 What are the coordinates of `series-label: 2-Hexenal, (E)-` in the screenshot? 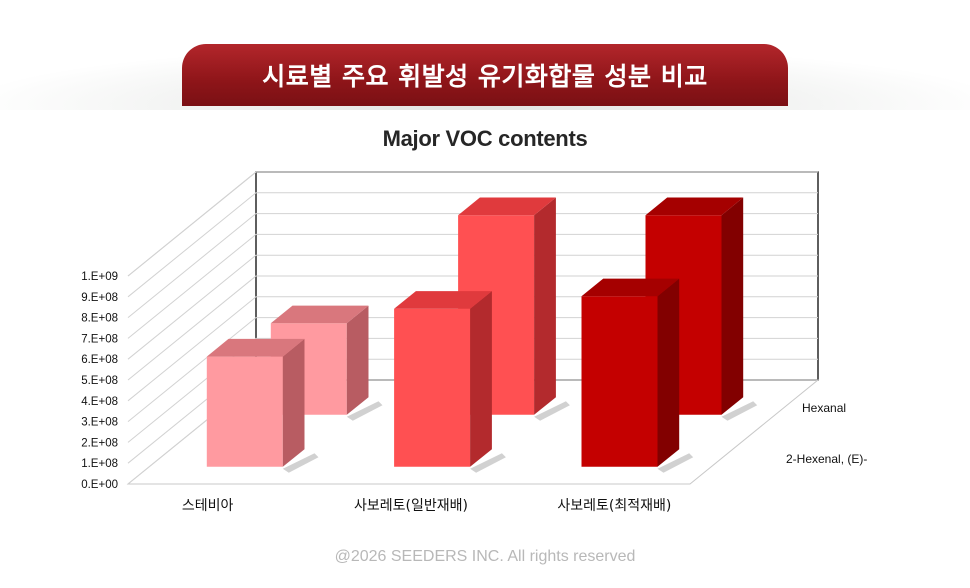 It's located at (826, 459).